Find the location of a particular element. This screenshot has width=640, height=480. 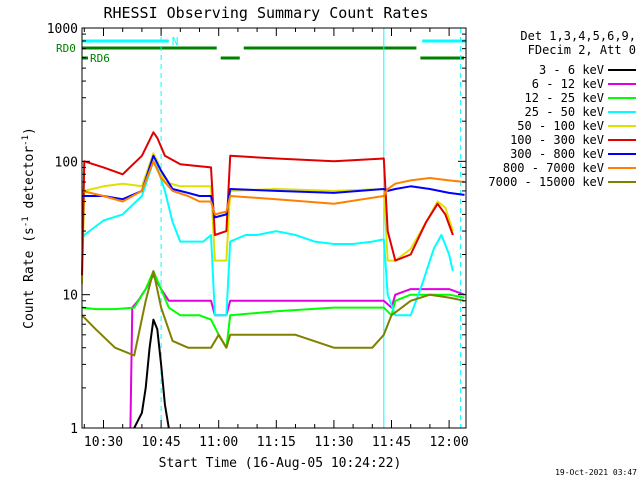

x-tick-label: 11:30 is located at coordinates (333, 442).